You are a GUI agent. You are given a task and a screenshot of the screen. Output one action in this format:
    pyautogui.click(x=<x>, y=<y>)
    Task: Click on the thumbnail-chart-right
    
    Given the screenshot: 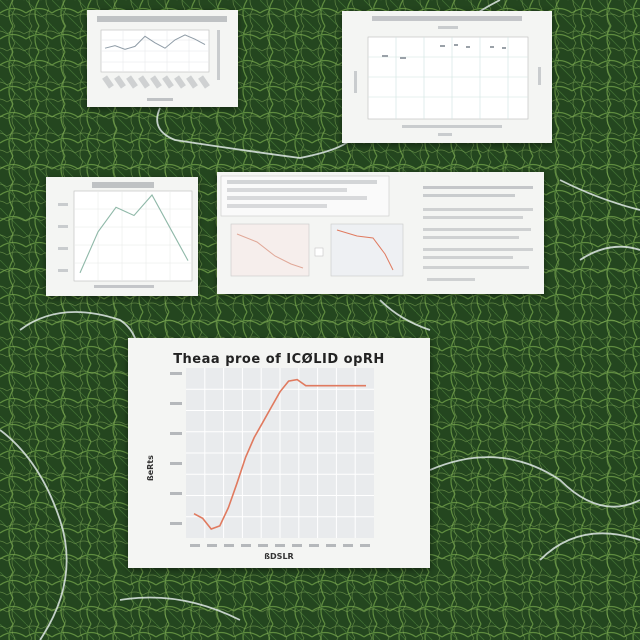 What is the action you would take?
    pyautogui.click(x=367, y=250)
    